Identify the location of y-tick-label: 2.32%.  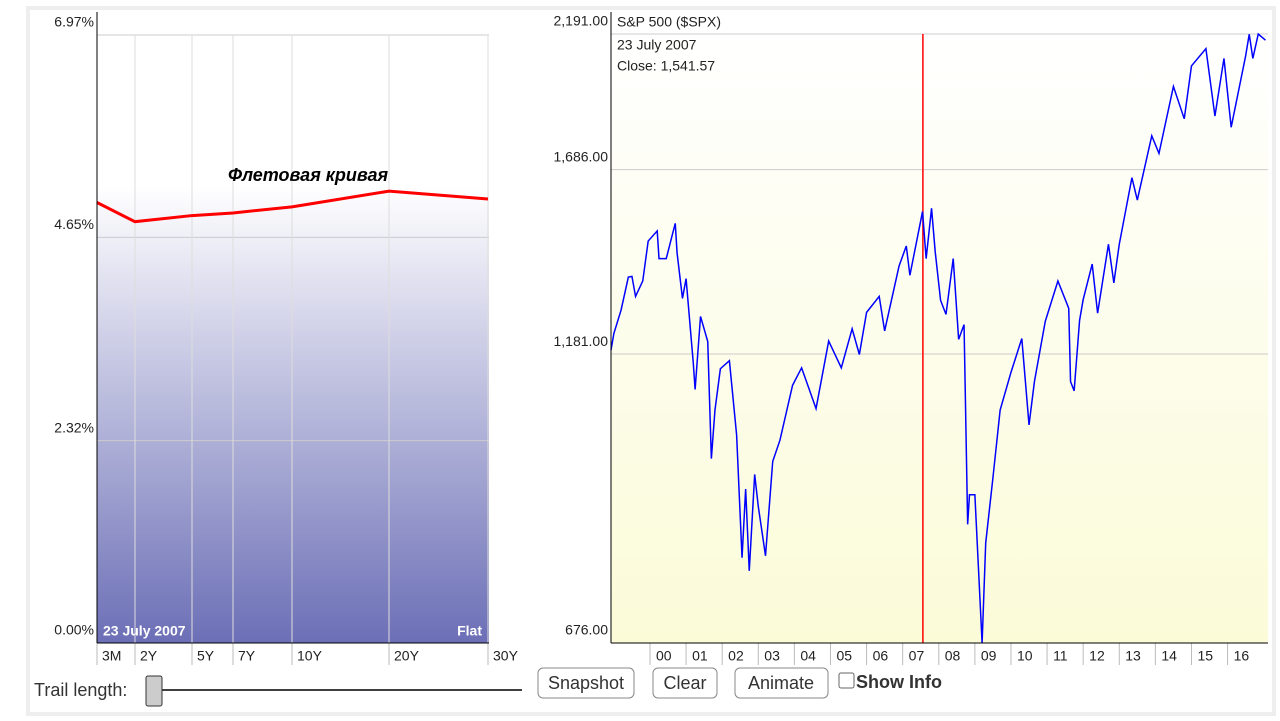
(74, 427).